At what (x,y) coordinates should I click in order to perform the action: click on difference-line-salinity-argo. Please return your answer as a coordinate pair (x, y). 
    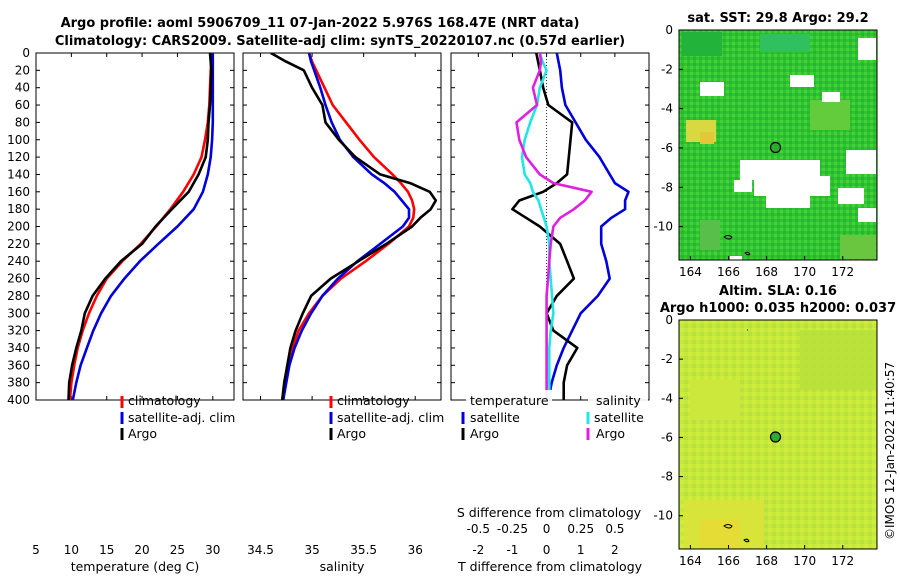
    Looking at the image, I should click on (554, 226).